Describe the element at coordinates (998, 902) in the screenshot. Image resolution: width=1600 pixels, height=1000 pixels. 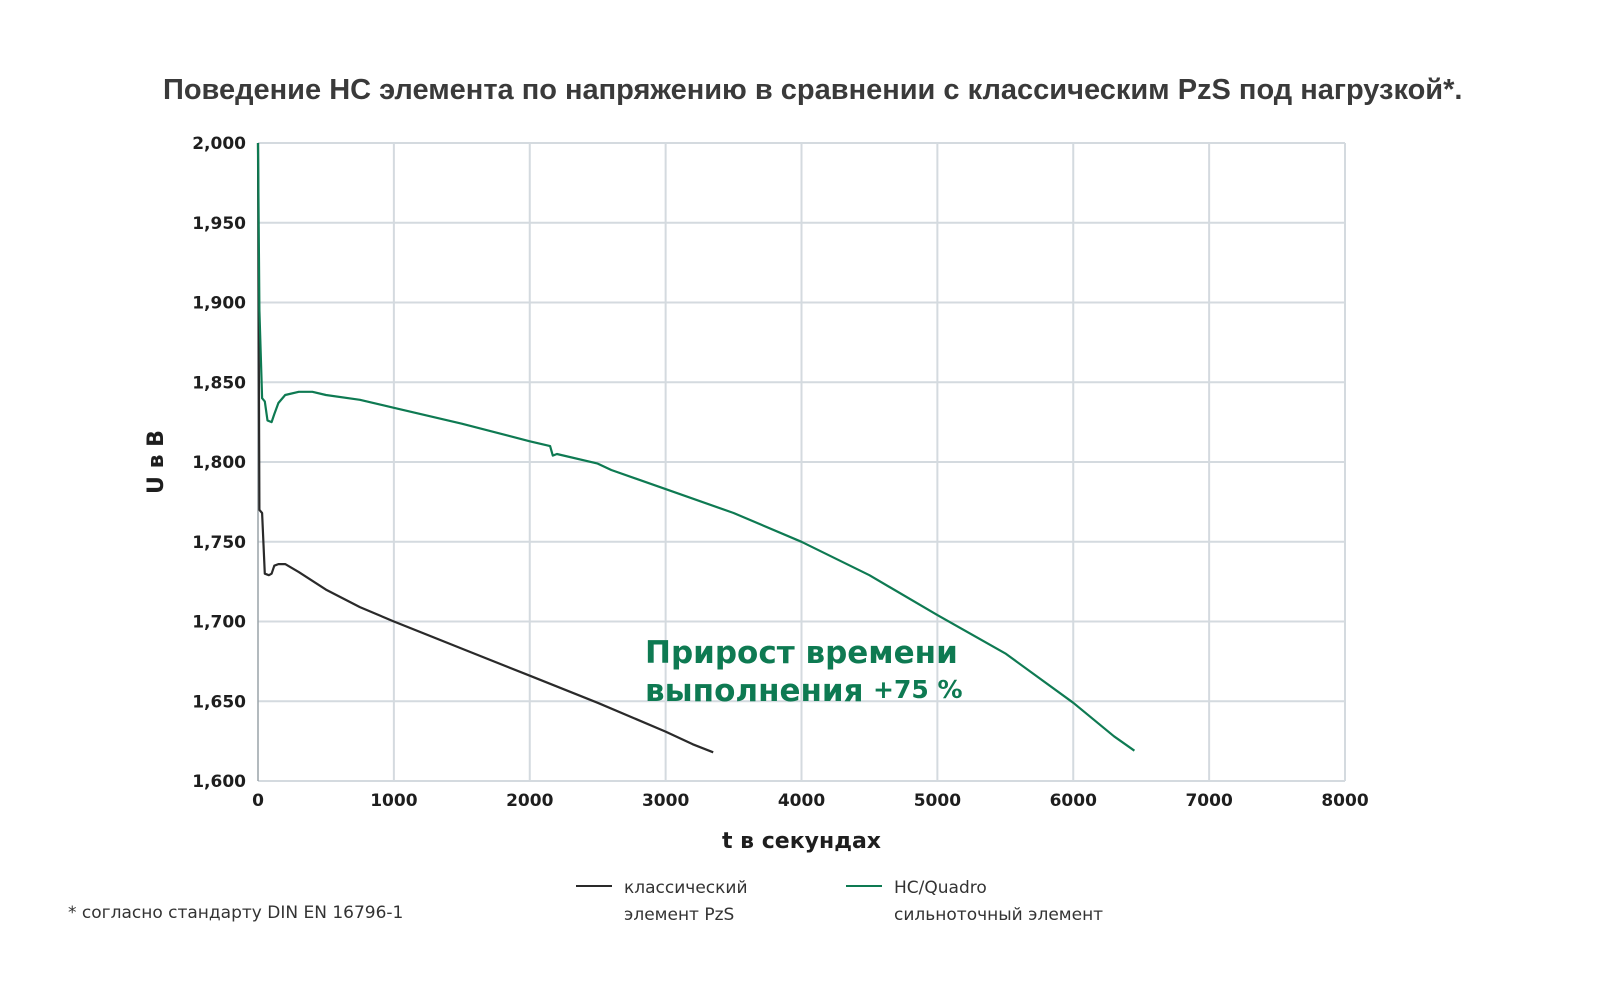
I see `legend-label-hc: HC/Quadro сильноточный элемент` at that location.